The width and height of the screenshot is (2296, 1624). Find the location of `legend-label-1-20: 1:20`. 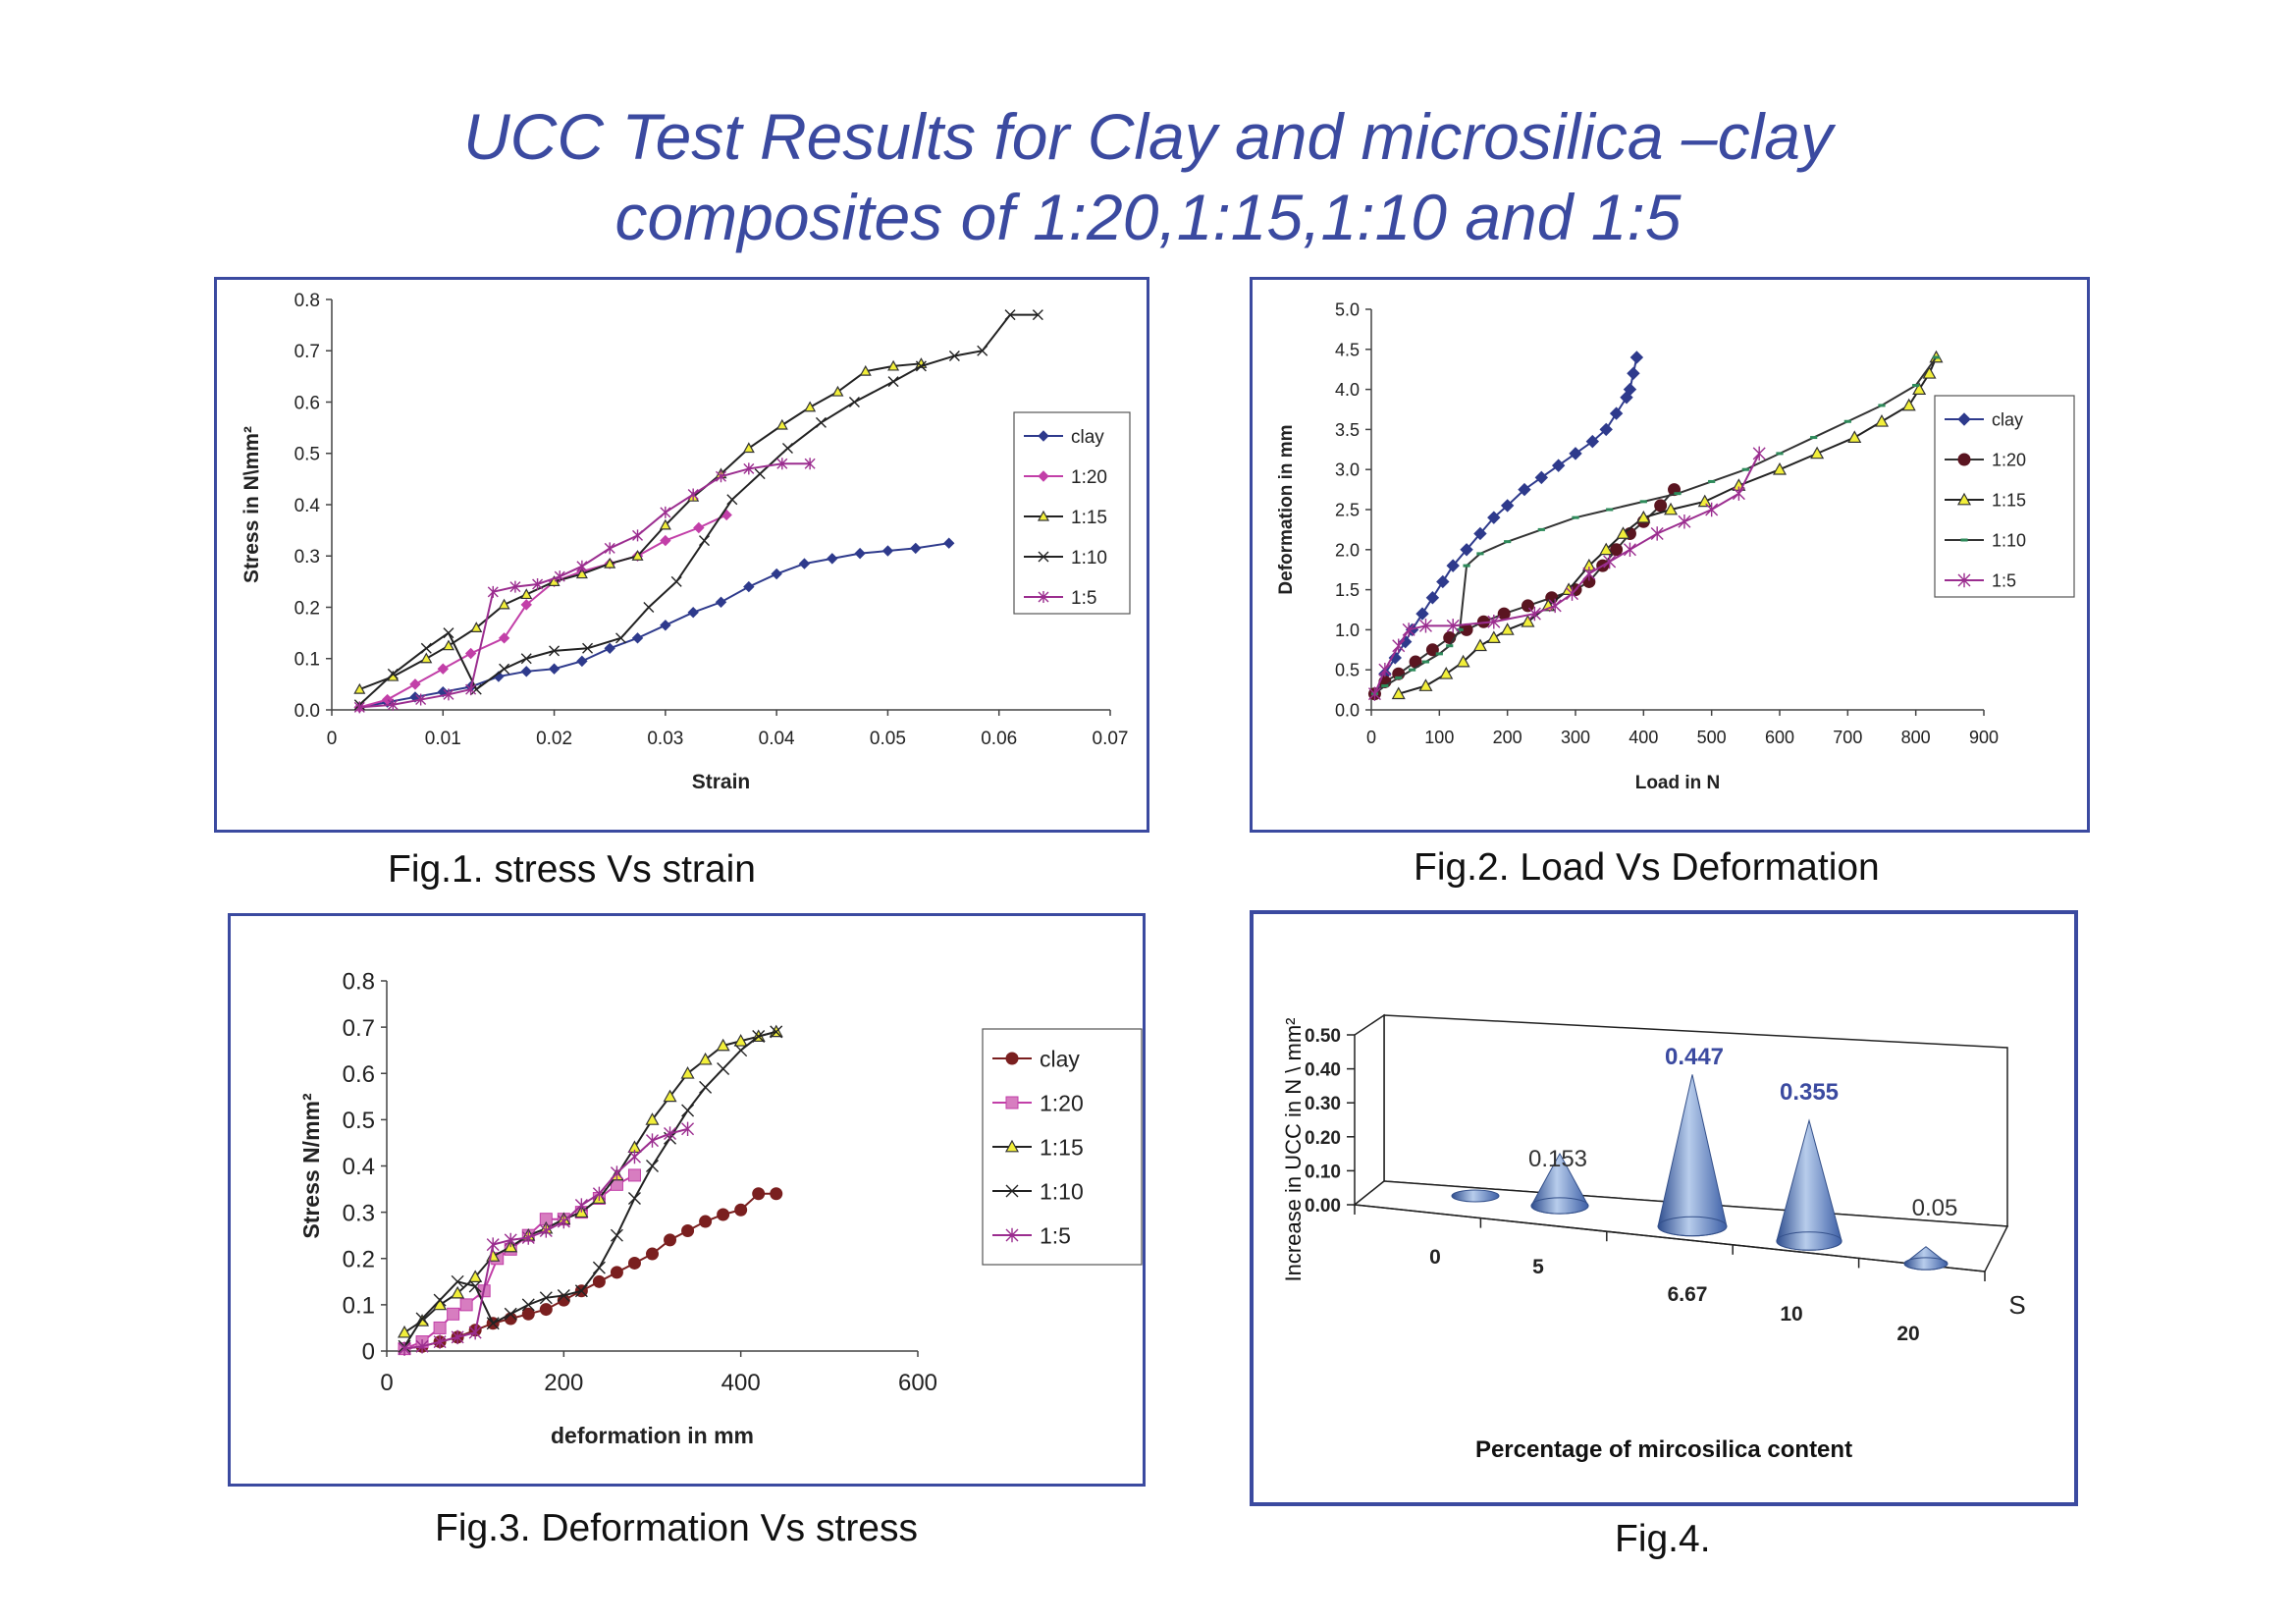

legend-label-1-20: 1:20 is located at coordinates (1089, 477).